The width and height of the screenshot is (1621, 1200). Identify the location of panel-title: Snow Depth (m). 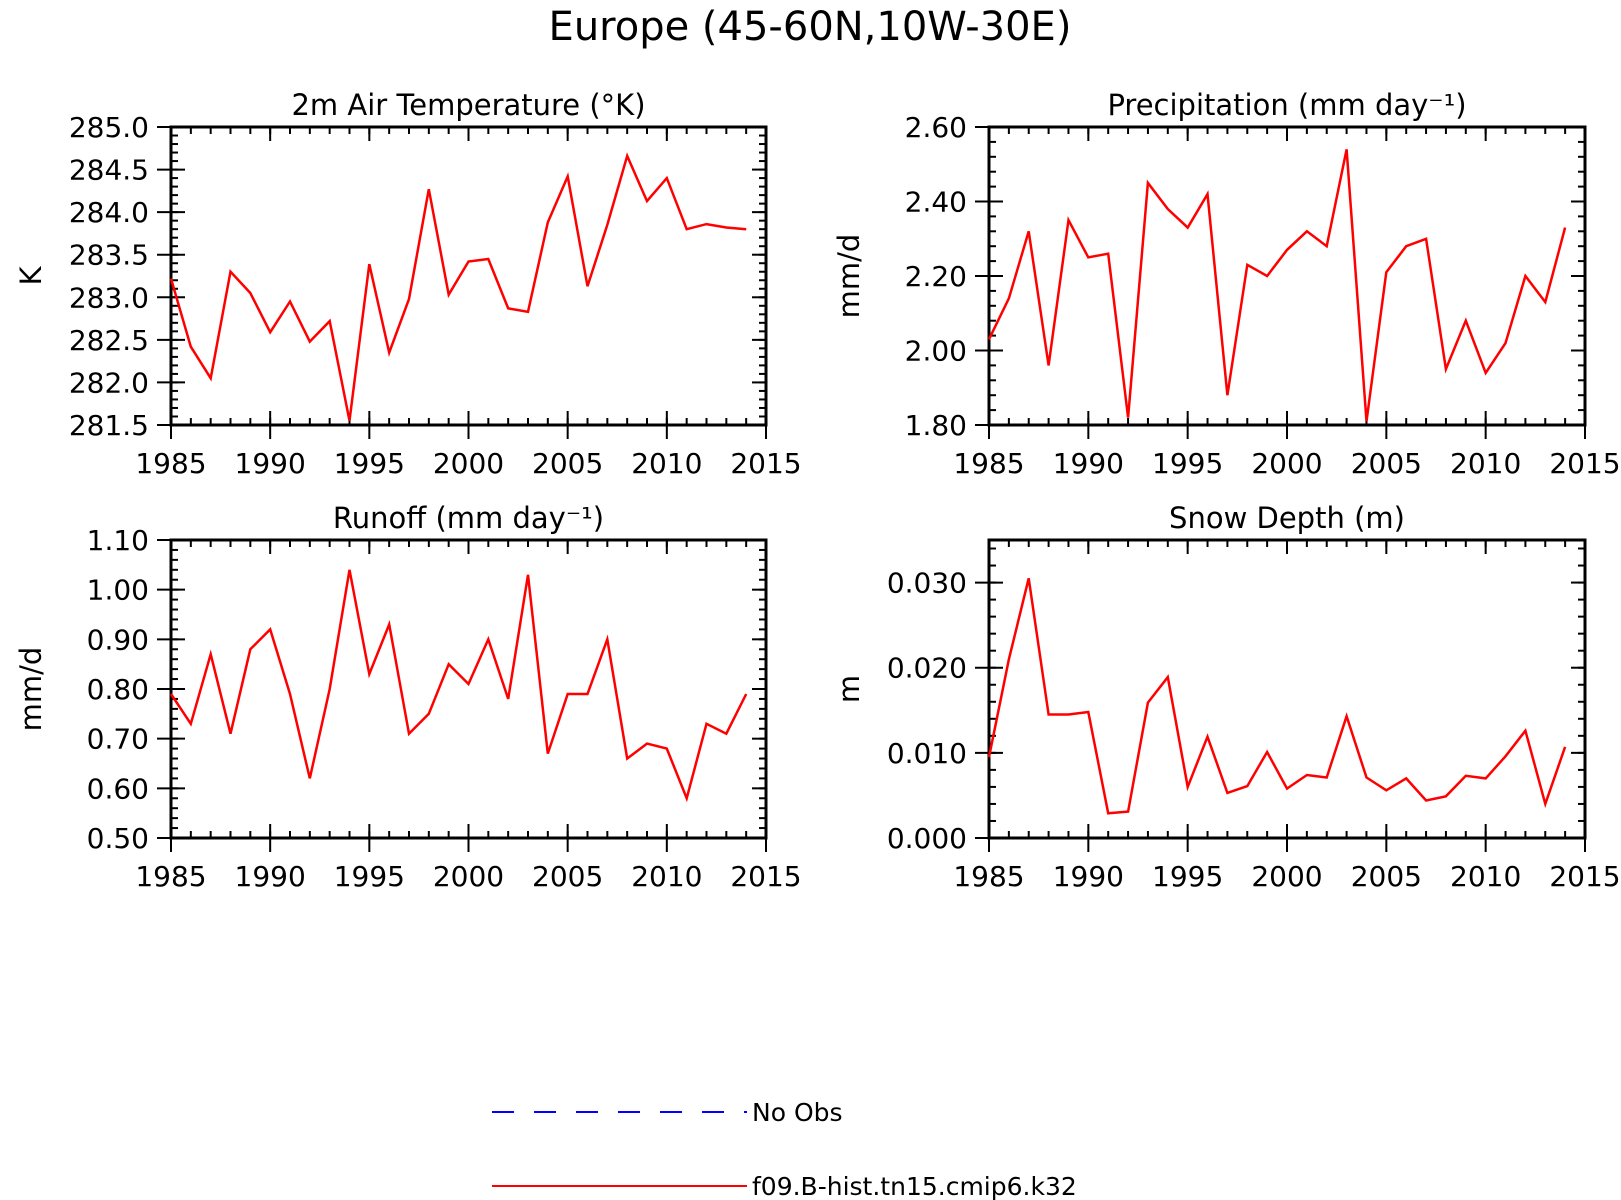
(1287, 518).